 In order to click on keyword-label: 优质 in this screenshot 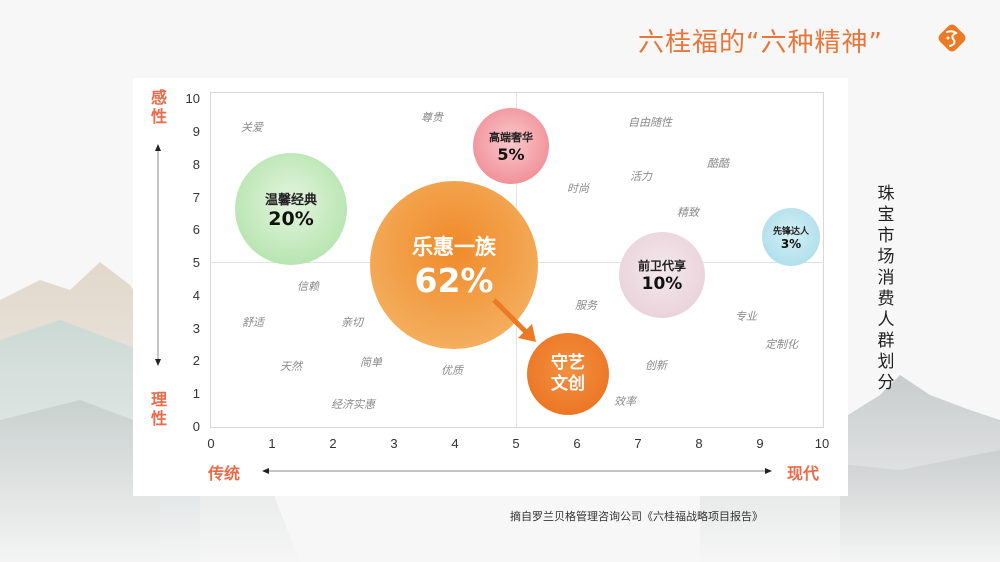, I will do `click(452, 370)`.